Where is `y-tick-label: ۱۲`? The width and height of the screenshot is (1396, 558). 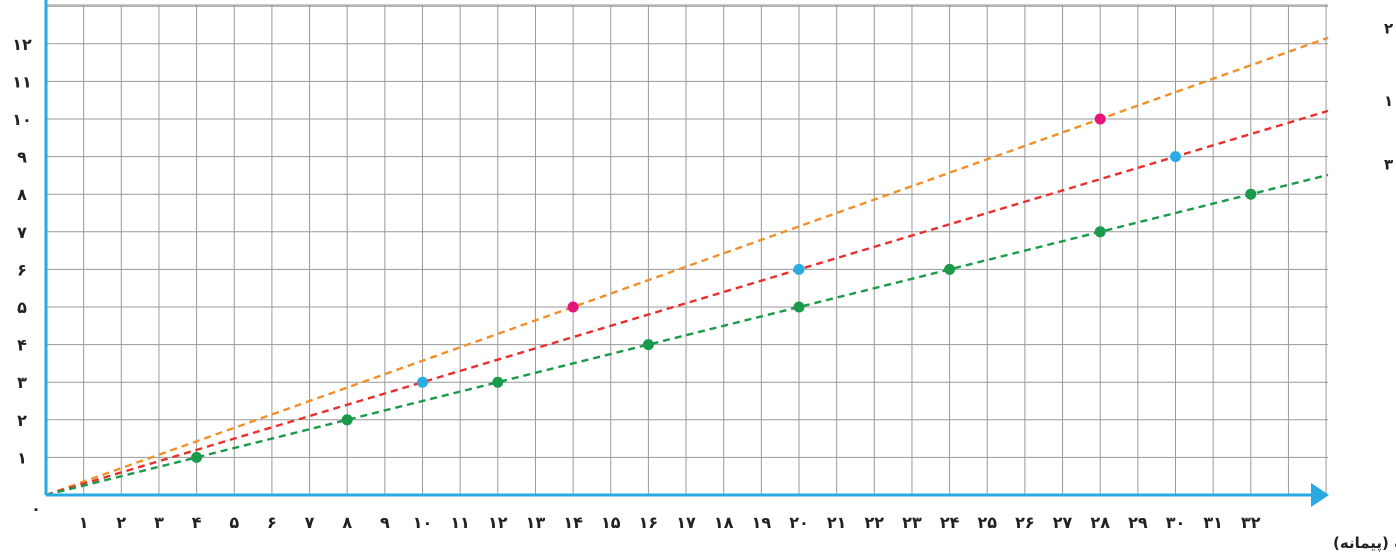
y-tick-label: ۱۲ is located at coordinates (22, 44).